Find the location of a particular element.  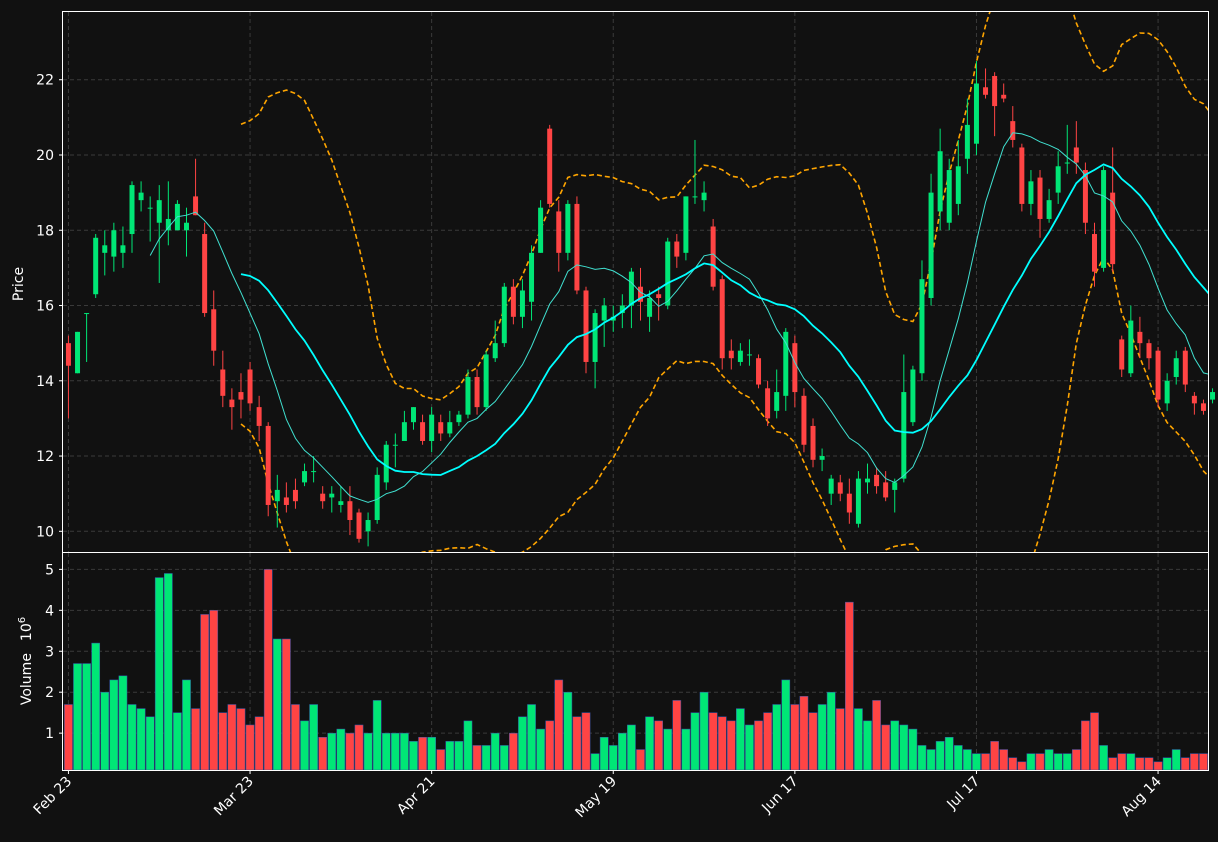

volume-tick-label: 4 is located at coordinates (49, 611).